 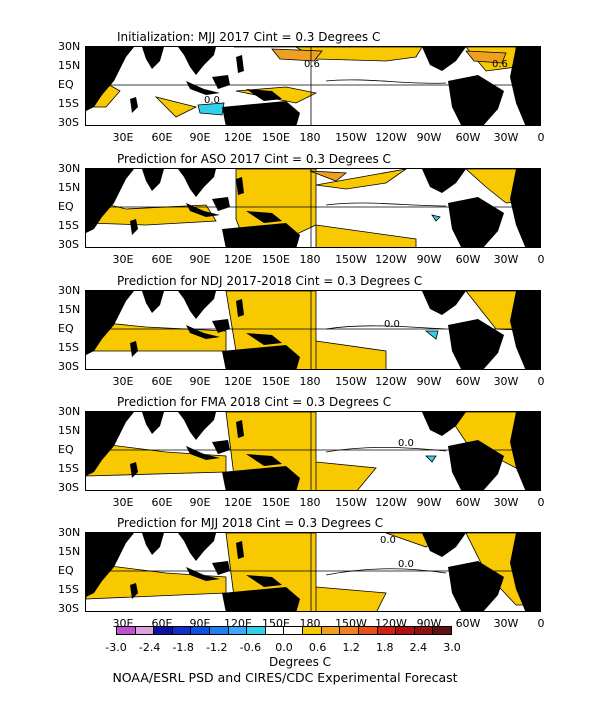 What do you see at coordinates (276, 381) in the screenshot?
I see `lon-label: 150E` at bounding box center [276, 381].